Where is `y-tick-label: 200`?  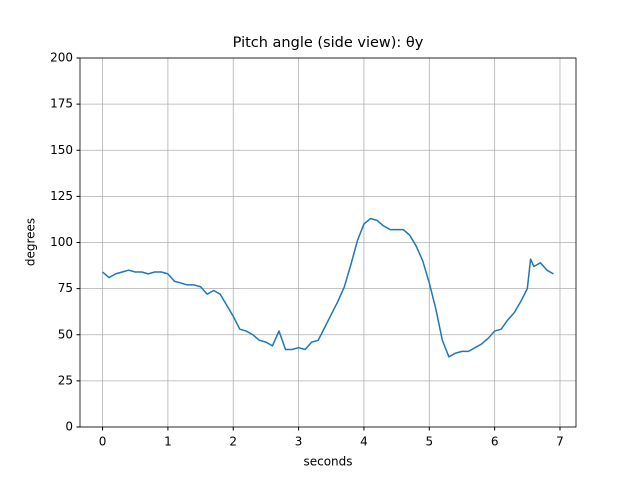 y-tick-label: 200 is located at coordinates (61, 58).